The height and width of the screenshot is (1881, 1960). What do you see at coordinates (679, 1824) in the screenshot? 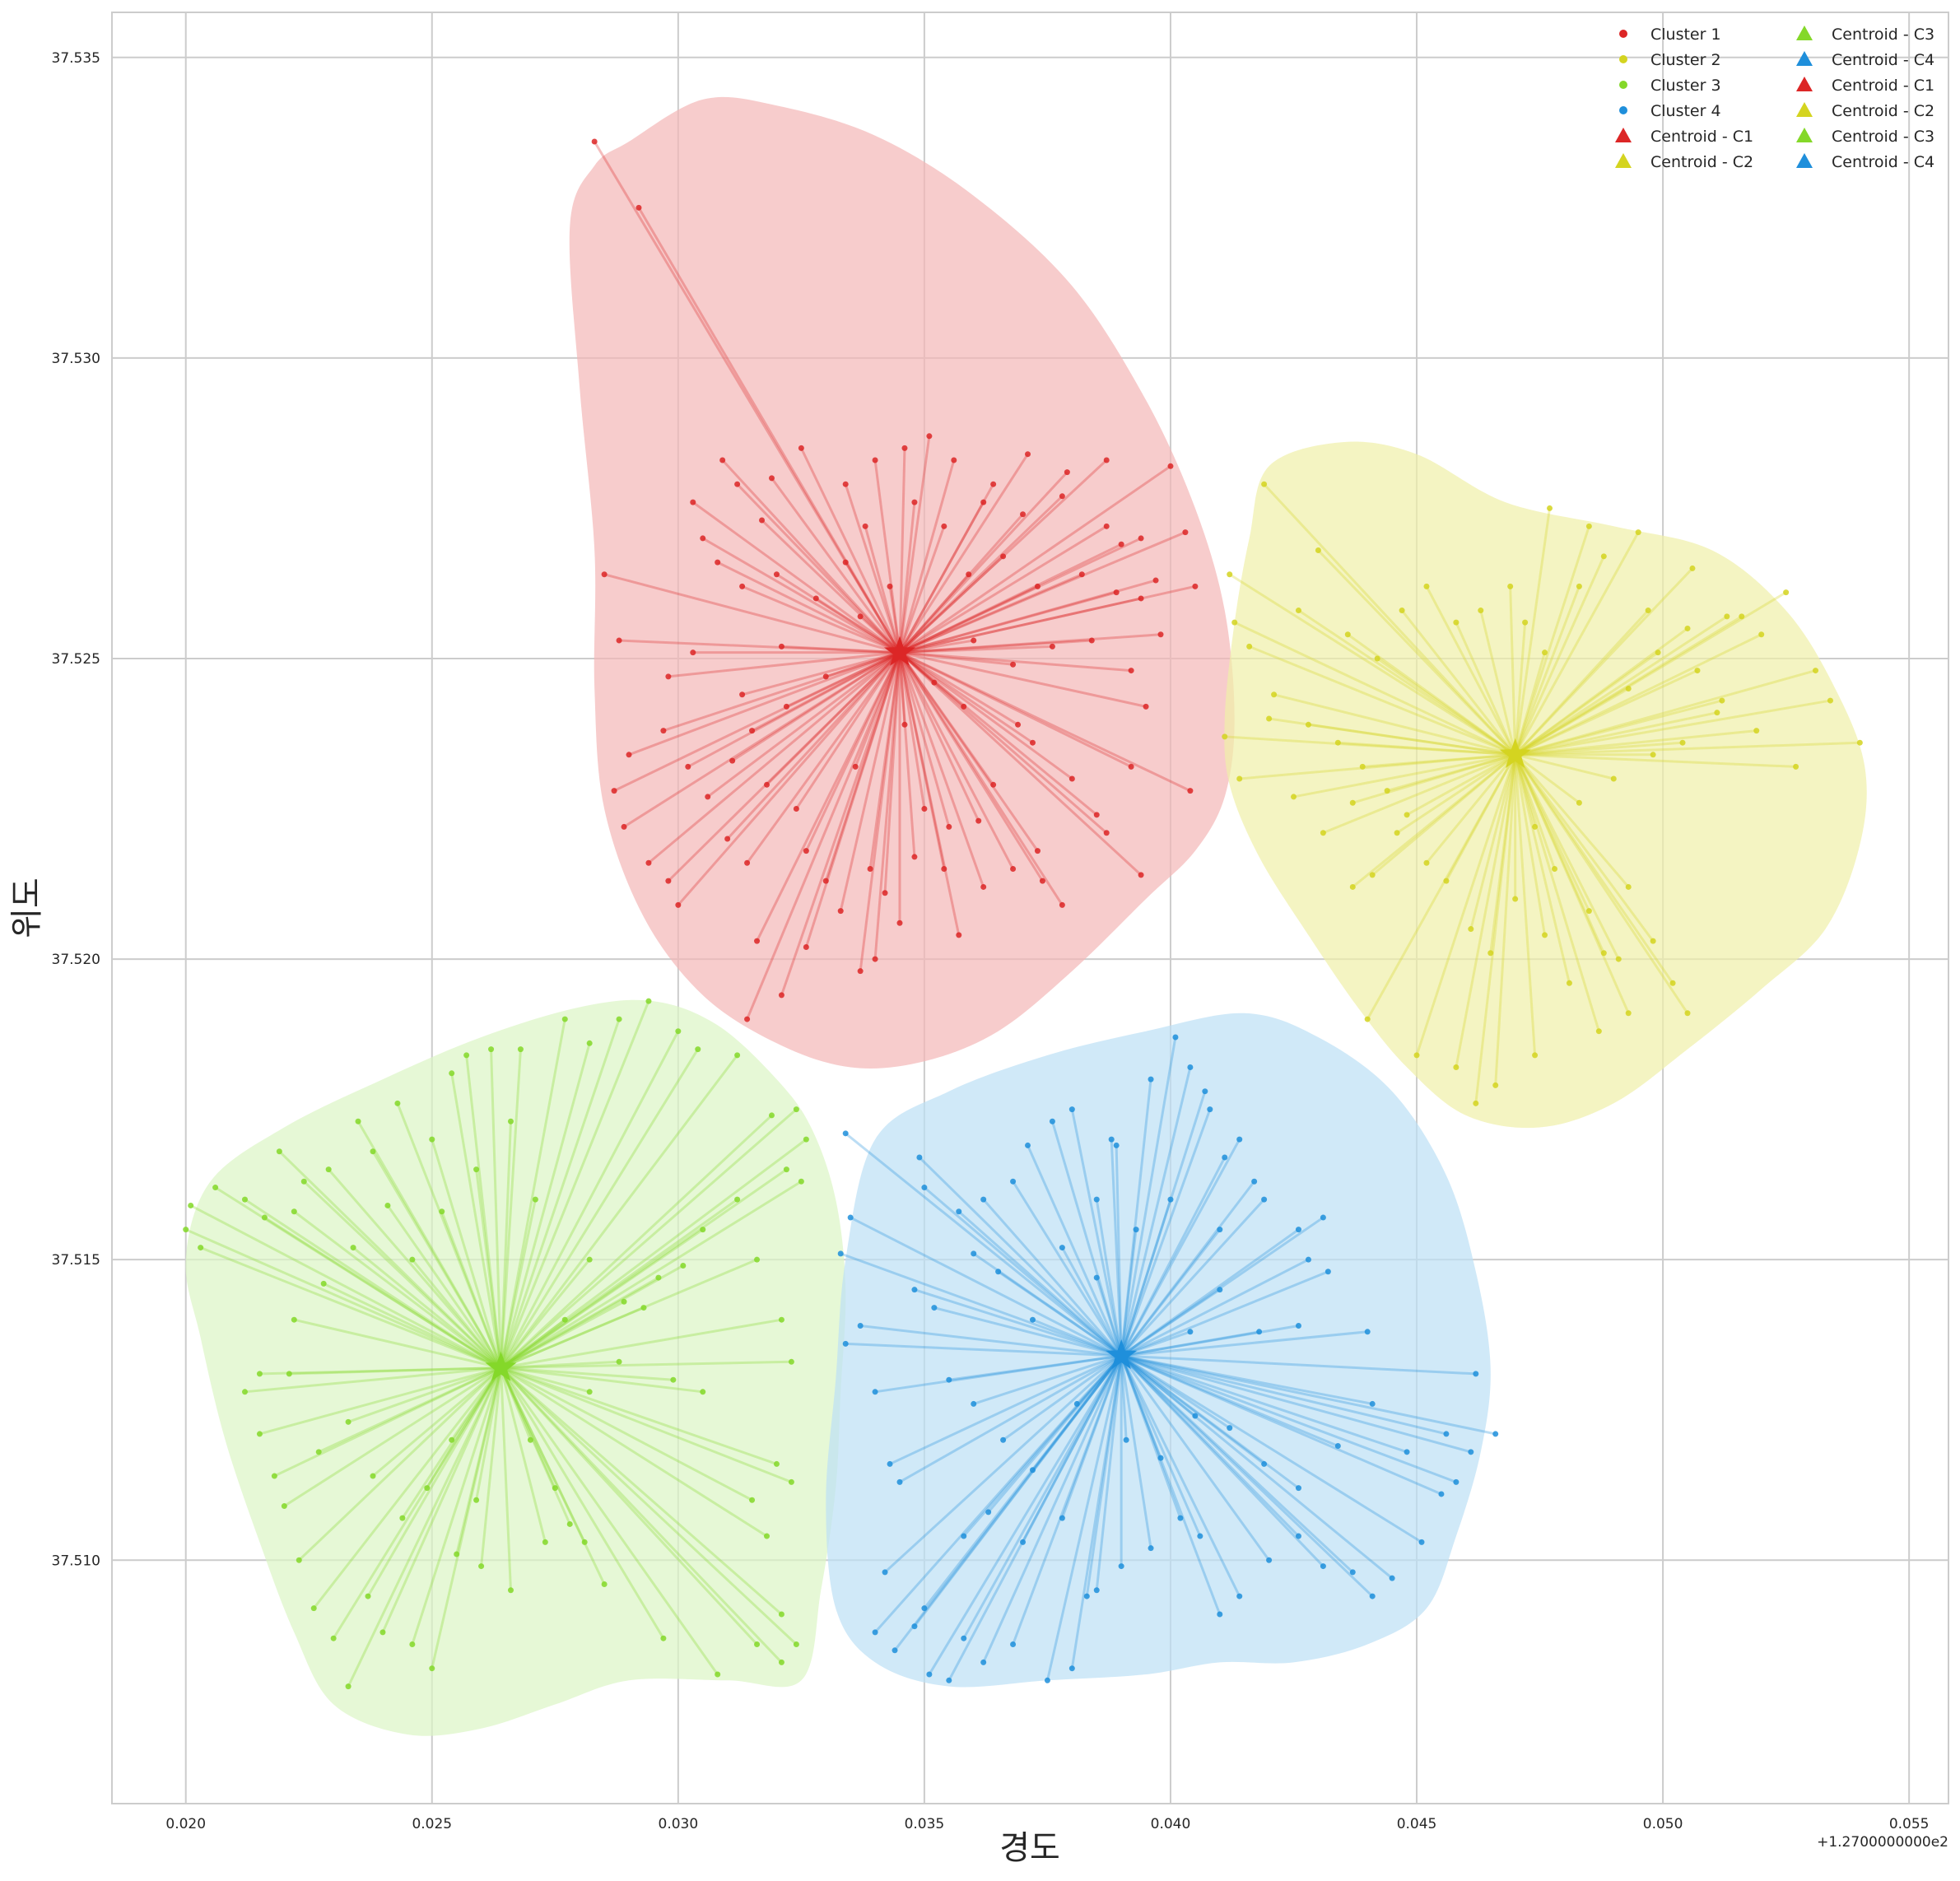
I see `x-tick-label: 0.030` at bounding box center [679, 1824].